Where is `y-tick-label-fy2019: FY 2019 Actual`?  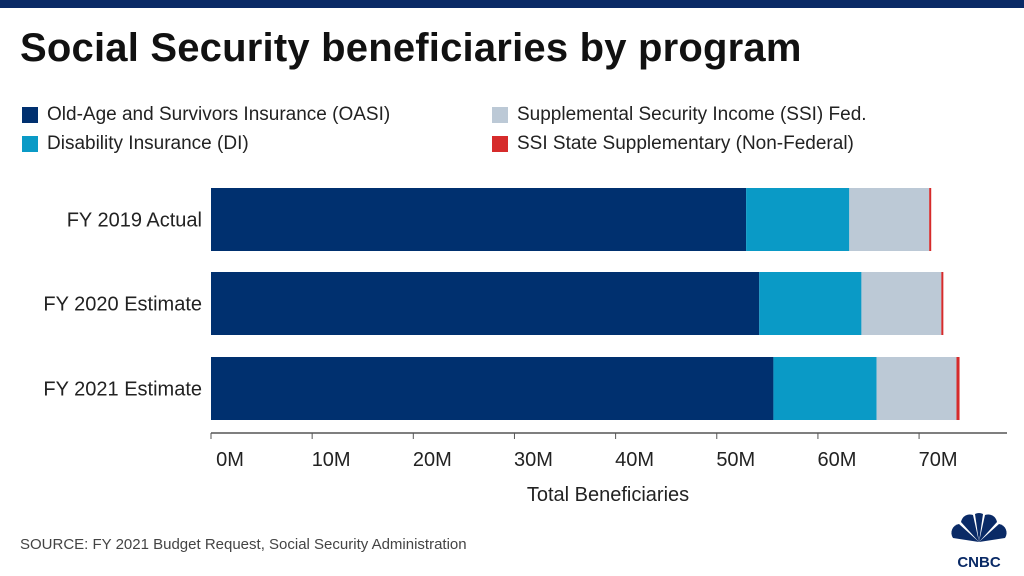
y-tick-label-fy2019: FY 2019 Actual is located at coordinates (134, 221).